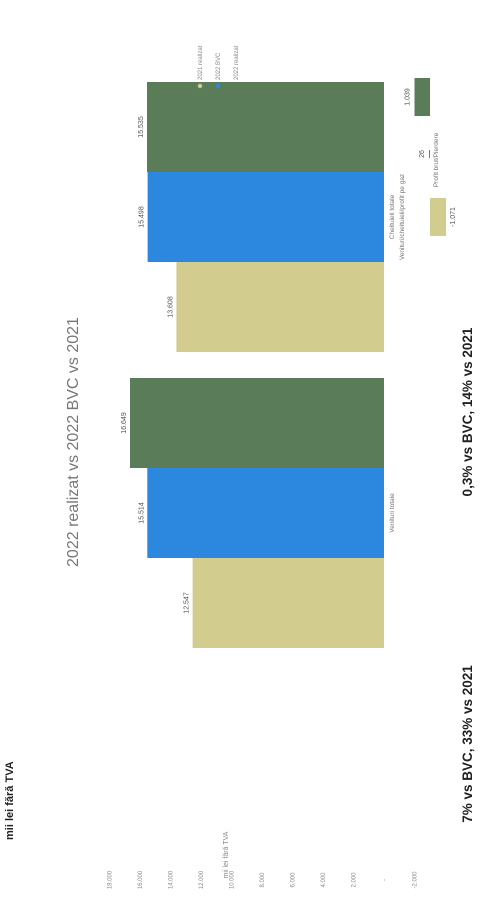  What do you see at coordinates (402, 217) in the screenshot?
I see `category-sublabel: Venituri/cheltuieli/profit pe gaz` at bounding box center [402, 217].